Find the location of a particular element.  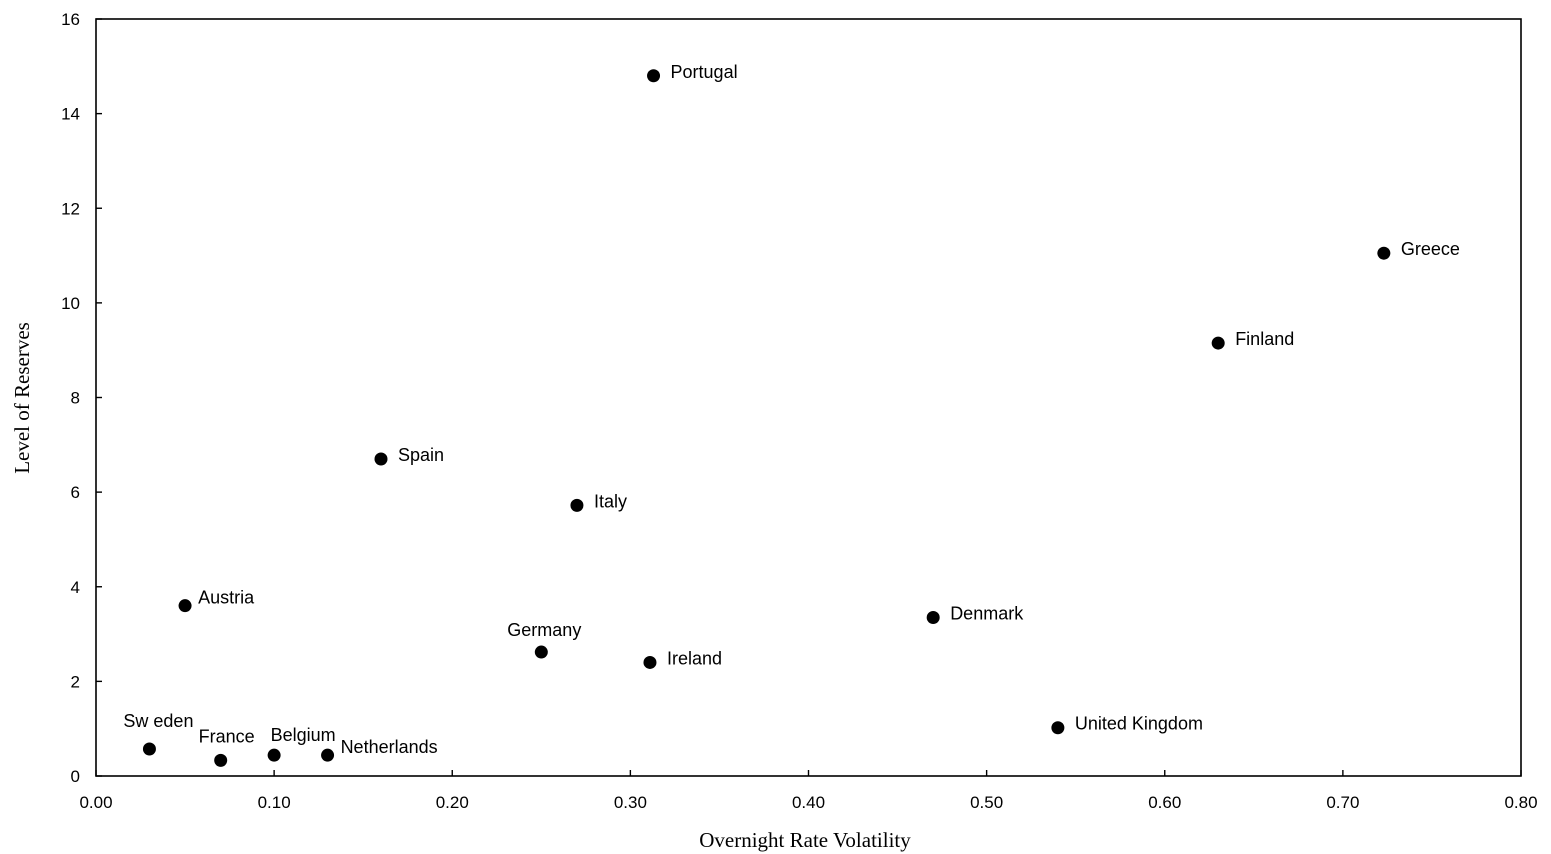

y-tick-label: 12 is located at coordinates (70, 208).